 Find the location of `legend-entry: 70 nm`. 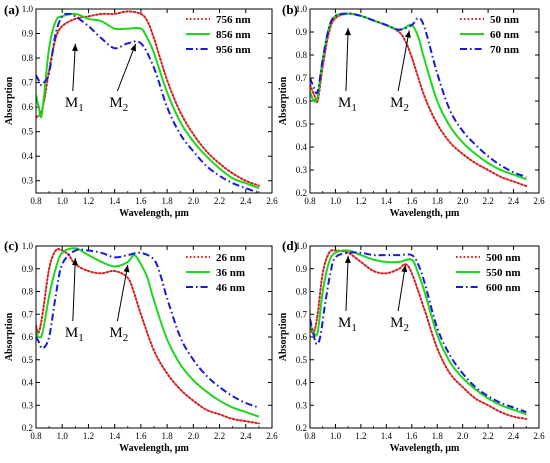

legend-entry: 70 nm is located at coordinates (504, 50).